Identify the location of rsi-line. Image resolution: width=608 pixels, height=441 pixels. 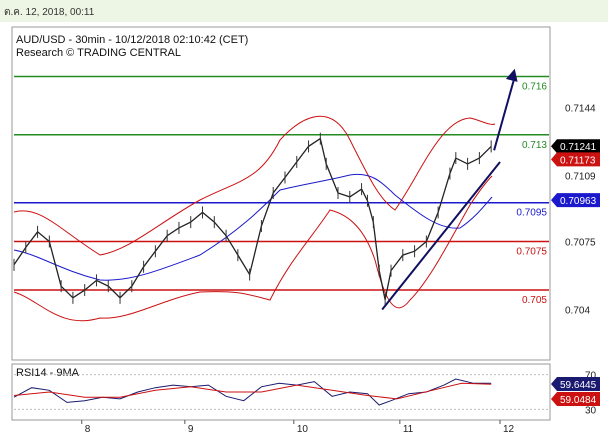
(252, 392).